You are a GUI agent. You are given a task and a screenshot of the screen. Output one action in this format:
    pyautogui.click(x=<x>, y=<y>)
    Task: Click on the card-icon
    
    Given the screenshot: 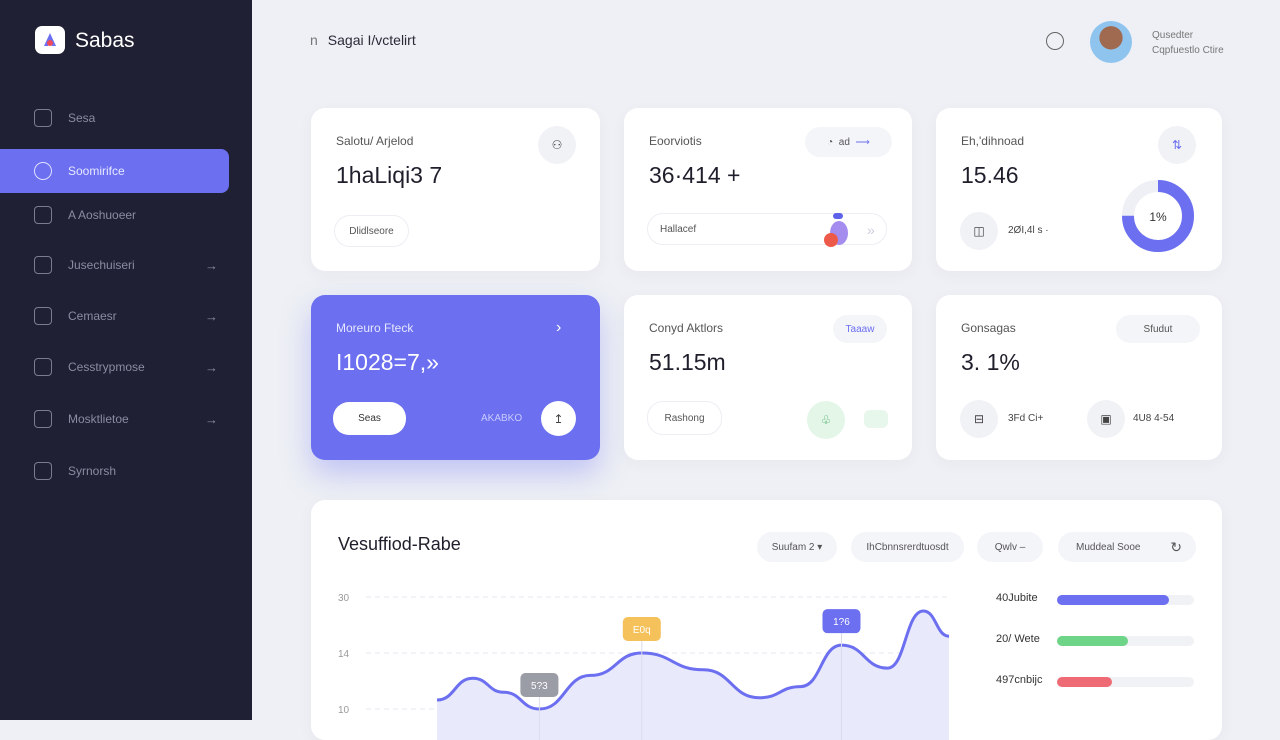 What is the action you would take?
    pyautogui.click(x=43, y=118)
    